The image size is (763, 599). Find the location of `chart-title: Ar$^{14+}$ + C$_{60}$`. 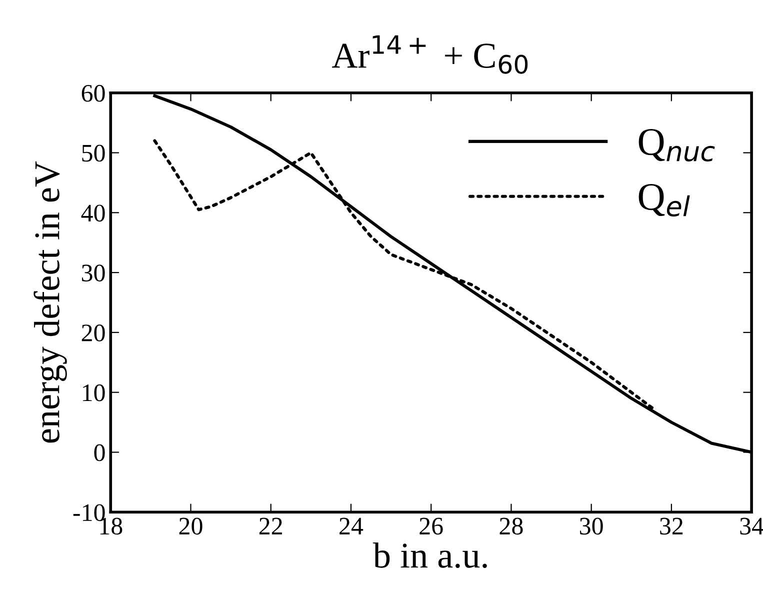

chart-title: Ar$^{14+}$ + C$_{60}$ is located at coordinates (430, 54).